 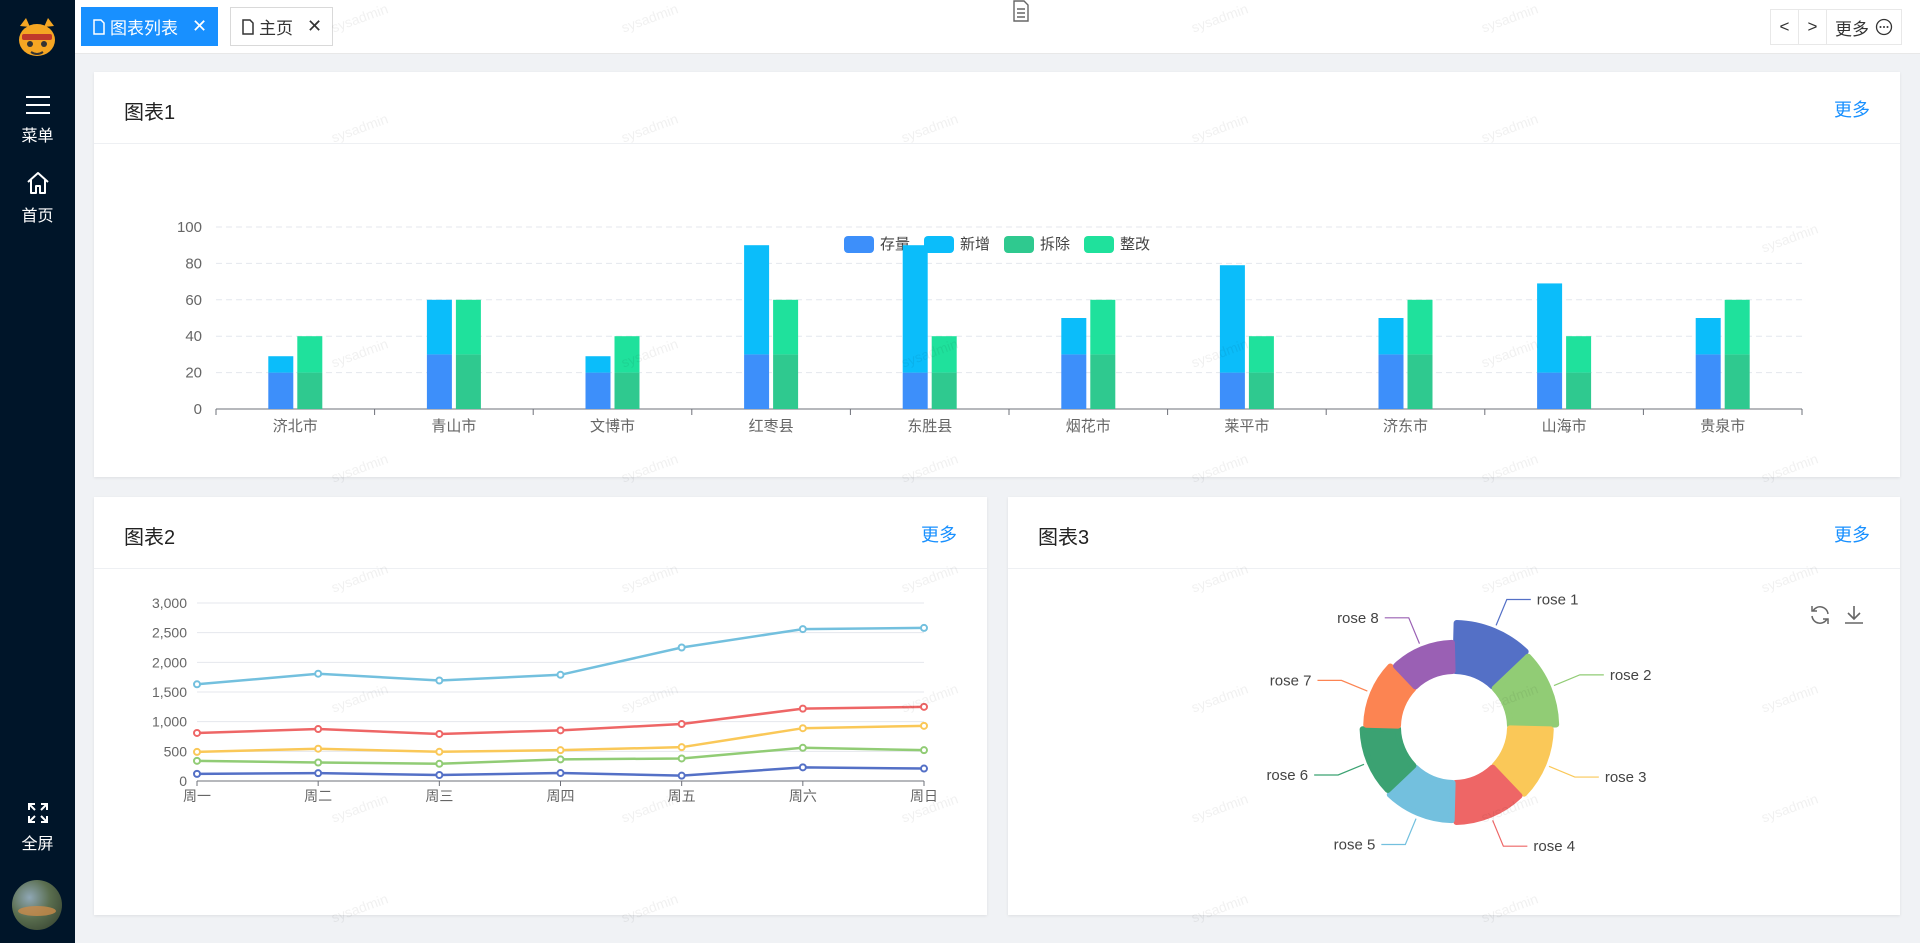 What do you see at coordinates (1055, 244) in the screenshot?
I see `legend-label: 拆除` at bounding box center [1055, 244].